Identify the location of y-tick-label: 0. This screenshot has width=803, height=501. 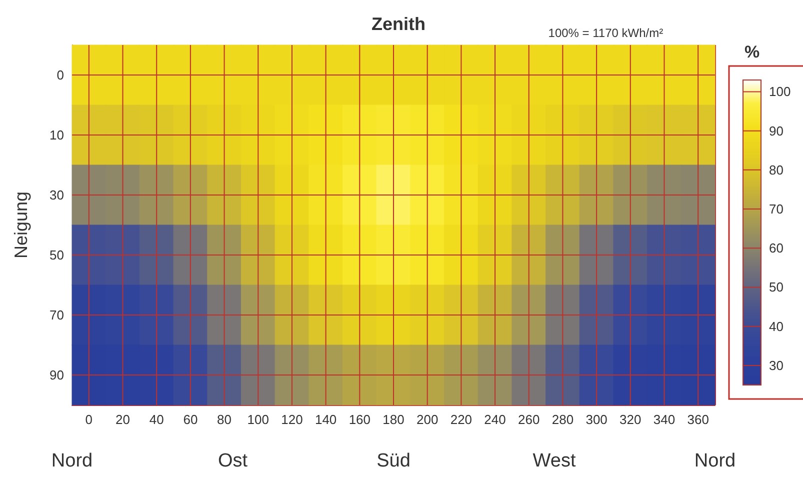
(60, 75).